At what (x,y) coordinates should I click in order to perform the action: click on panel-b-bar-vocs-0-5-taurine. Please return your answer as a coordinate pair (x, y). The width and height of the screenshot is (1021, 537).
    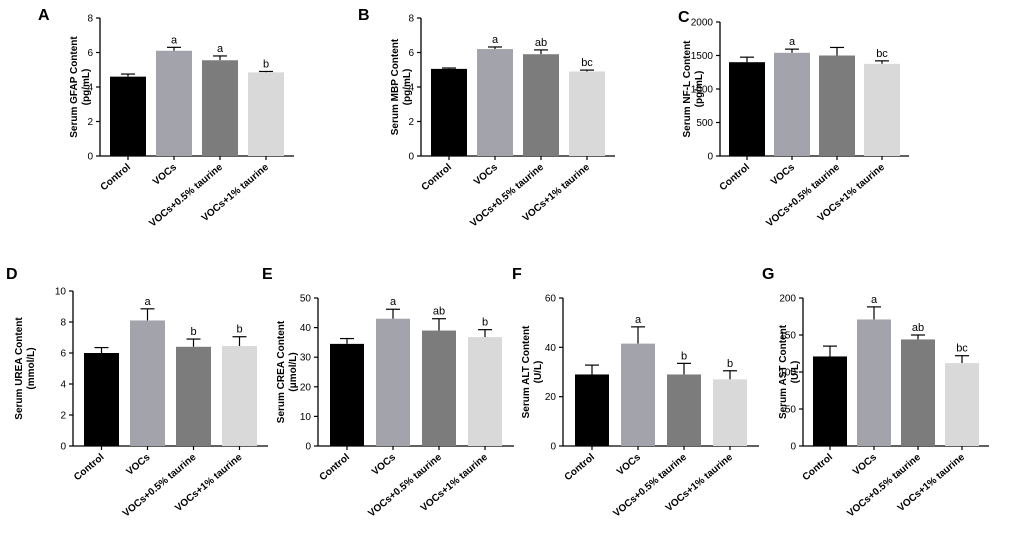
    Looking at the image, I should click on (541, 105).